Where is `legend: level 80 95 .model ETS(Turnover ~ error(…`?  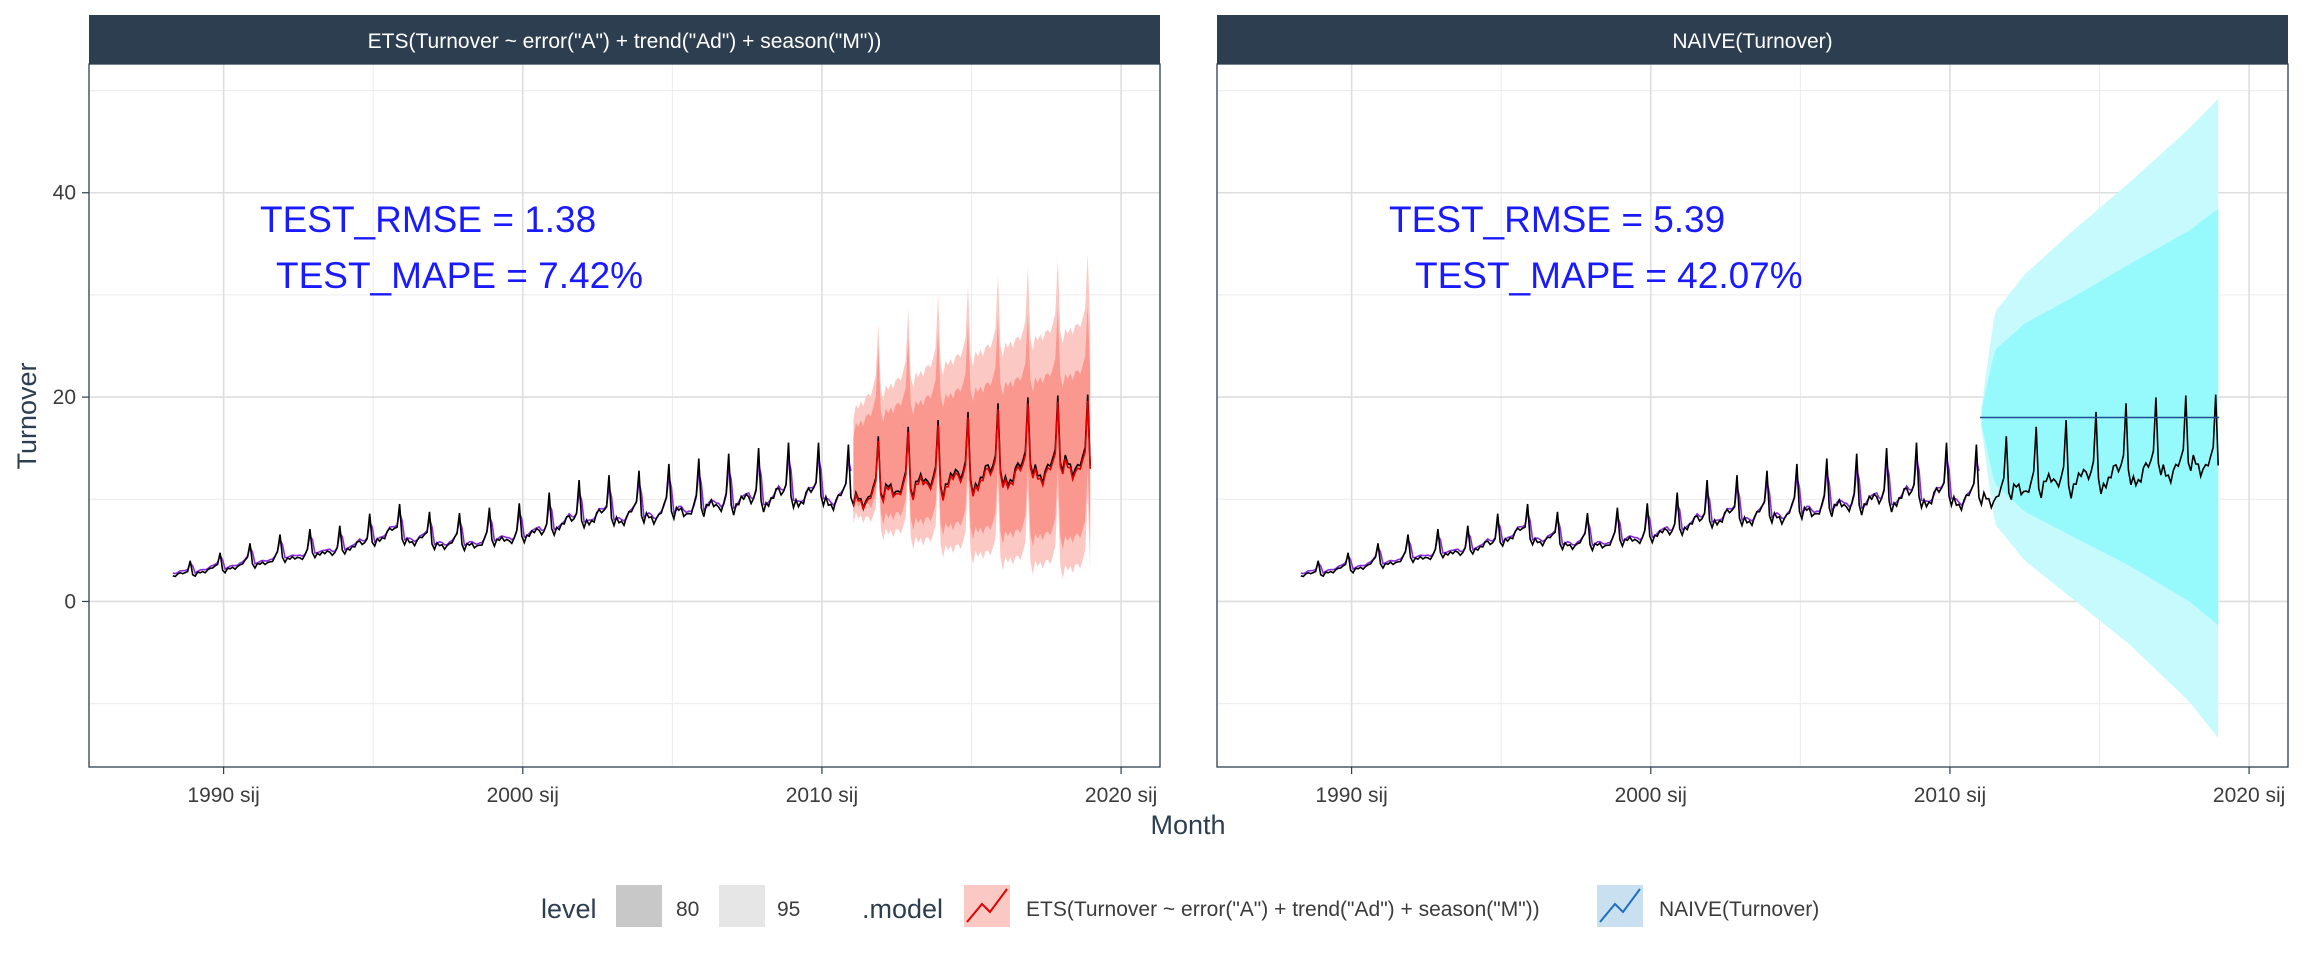
legend: level 80 95 .model ETS(Turnover ~ error(… is located at coordinates (1180, 906).